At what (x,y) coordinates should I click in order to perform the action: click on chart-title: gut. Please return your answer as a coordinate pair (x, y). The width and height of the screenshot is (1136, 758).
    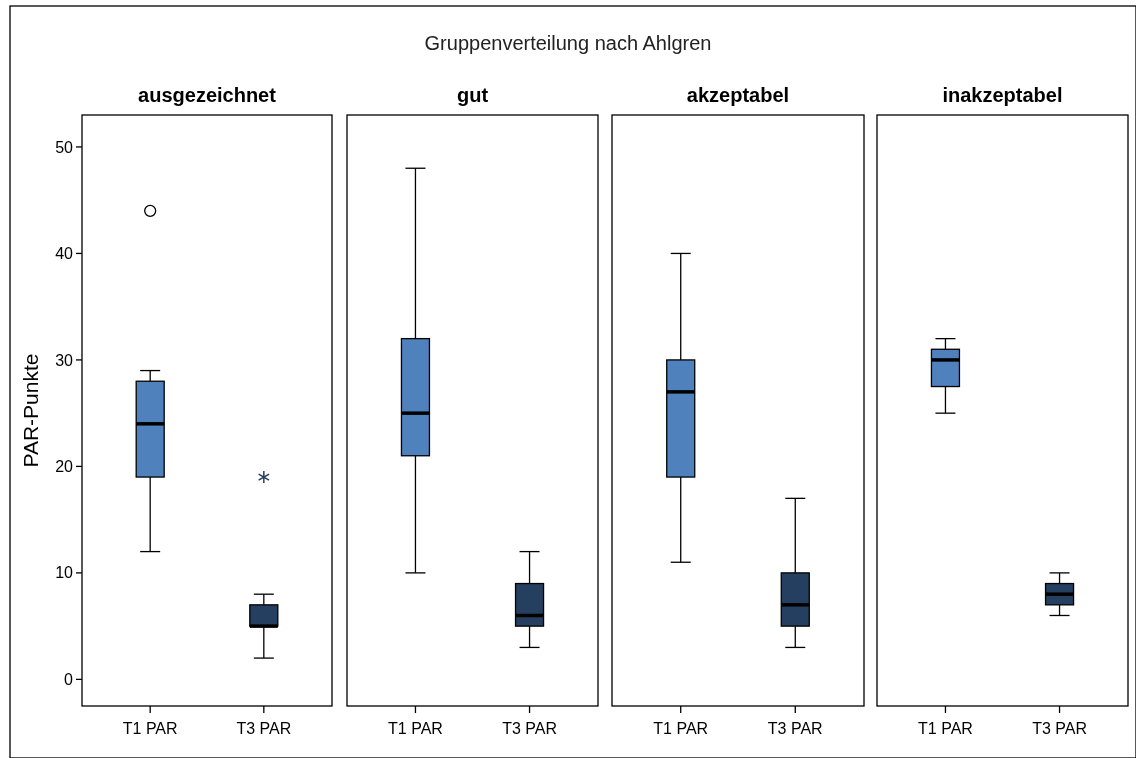
    Looking at the image, I should click on (472, 95).